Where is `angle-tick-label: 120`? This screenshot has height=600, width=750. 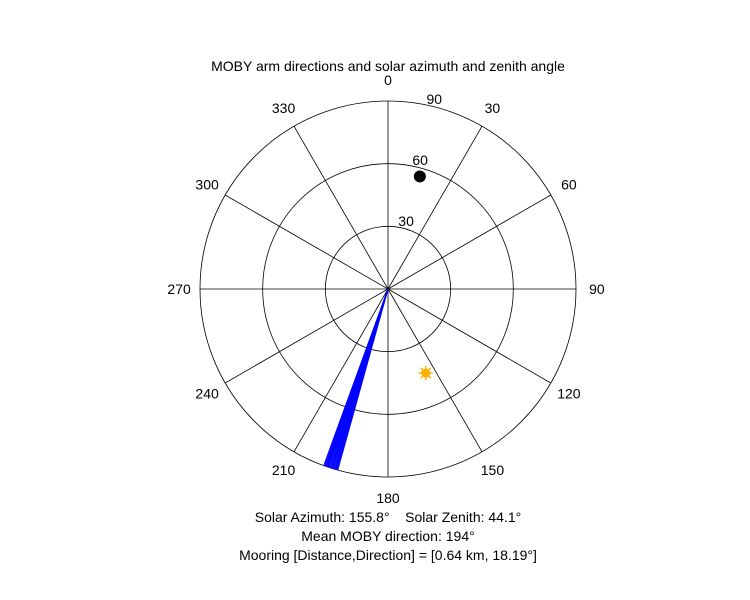 angle-tick-label: 120 is located at coordinates (569, 393).